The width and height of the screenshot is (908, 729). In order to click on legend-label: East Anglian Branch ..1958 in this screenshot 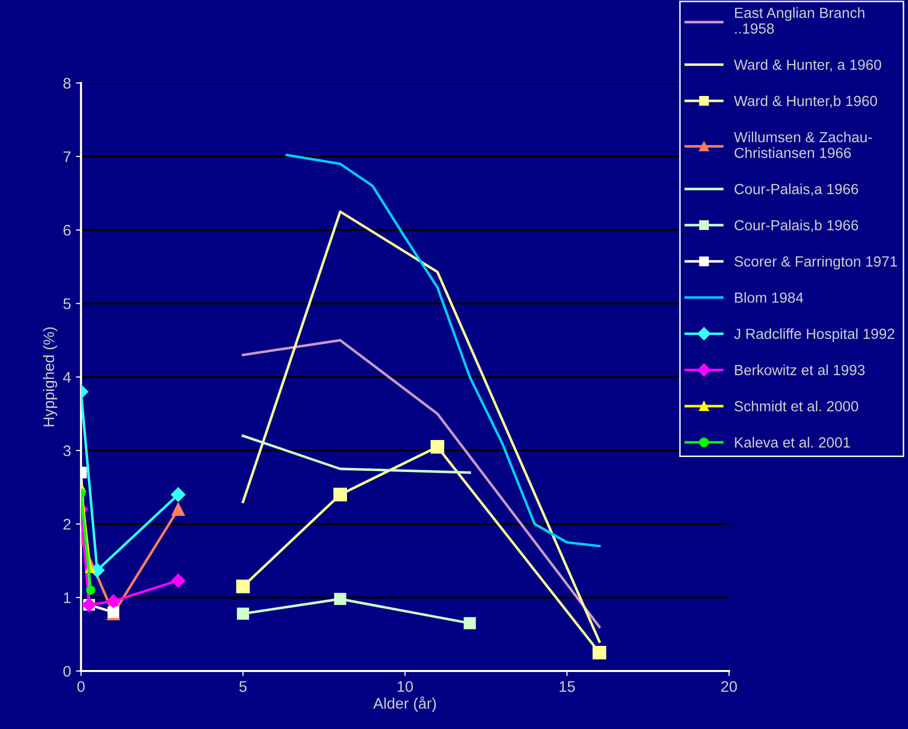, I will do `click(799, 20)`.